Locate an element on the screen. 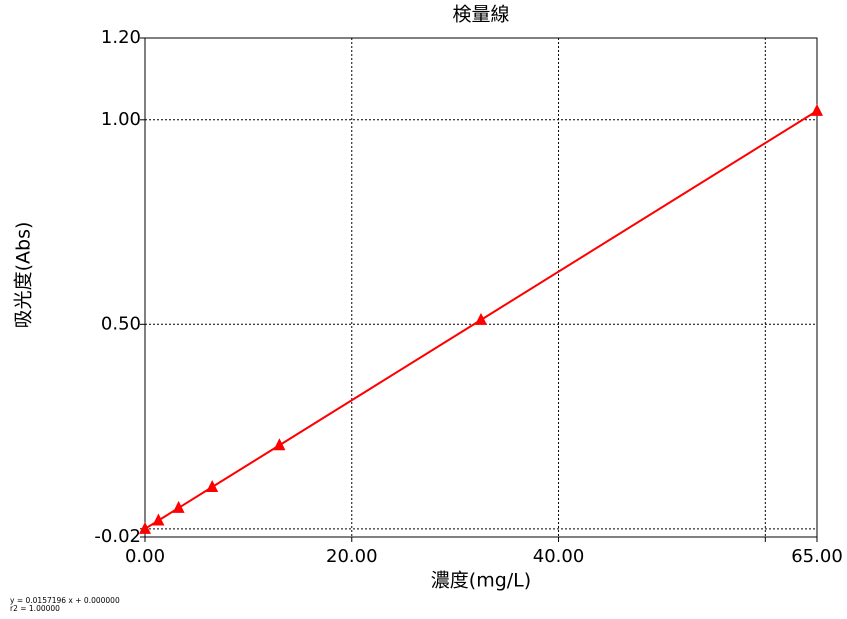  x-tick-label: 65.00 is located at coordinates (817, 556).